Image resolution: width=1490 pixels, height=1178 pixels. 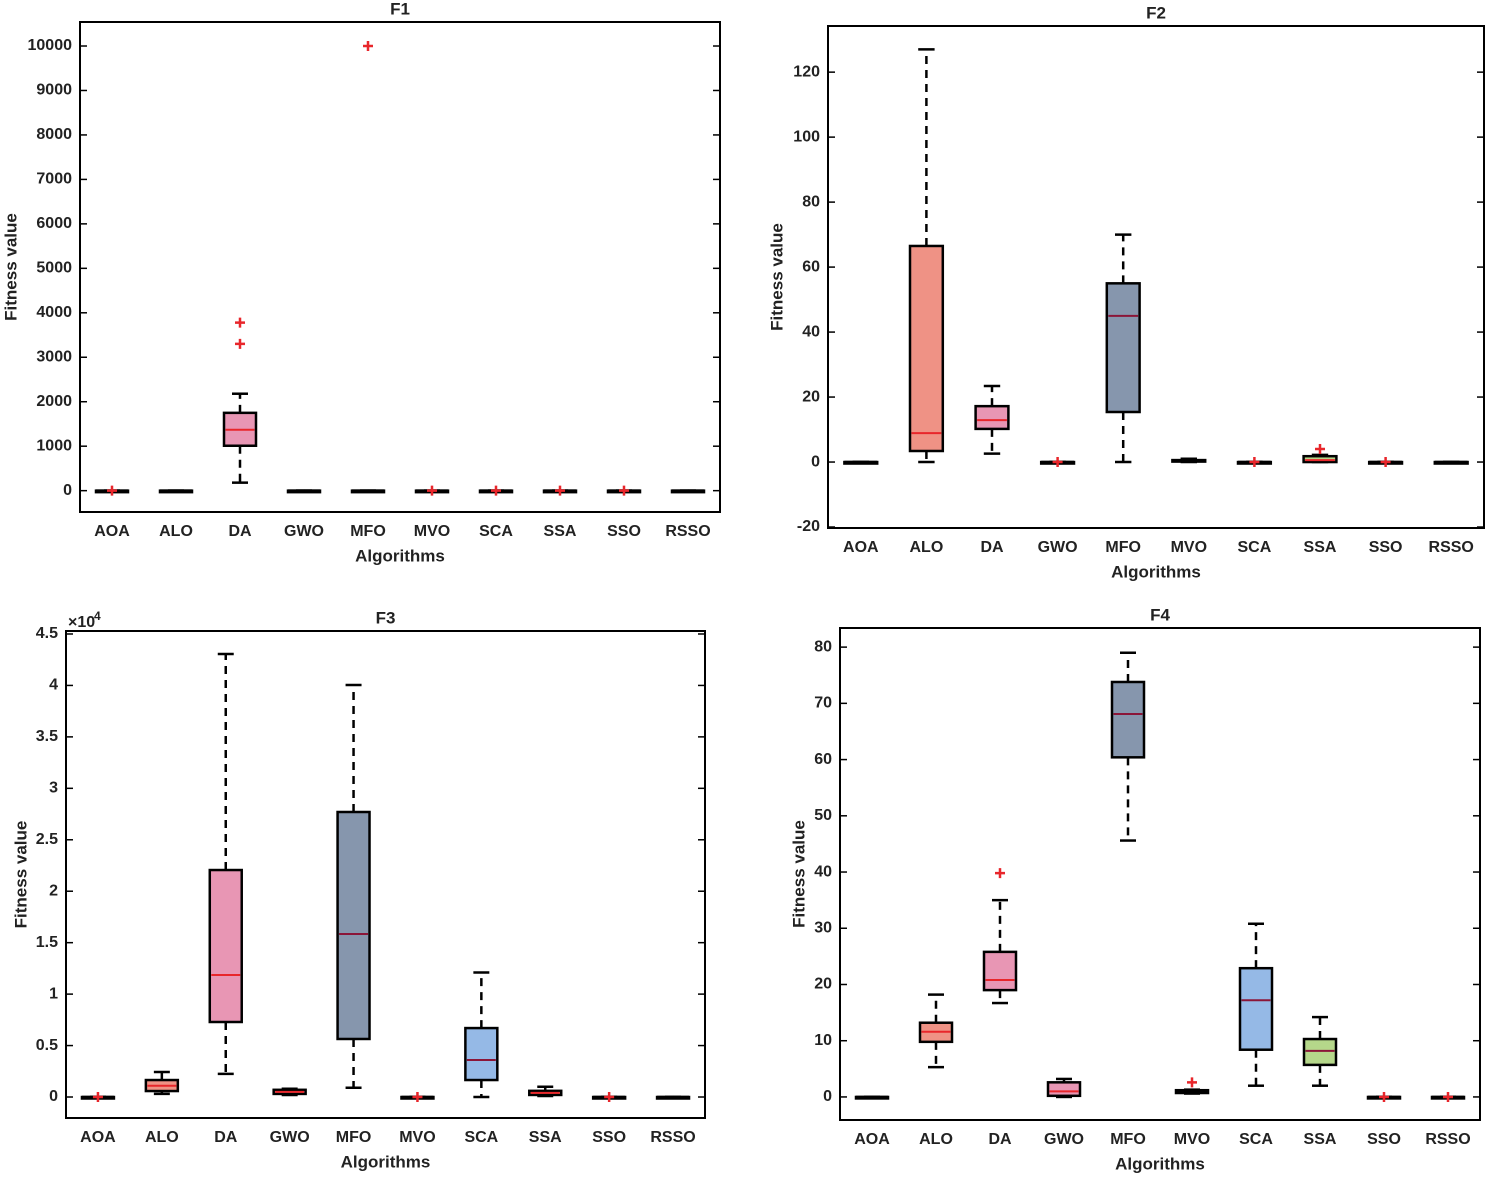 What do you see at coordinates (400, 9) in the screenshot?
I see `chart-title: F1` at bounding box center [400, 9].